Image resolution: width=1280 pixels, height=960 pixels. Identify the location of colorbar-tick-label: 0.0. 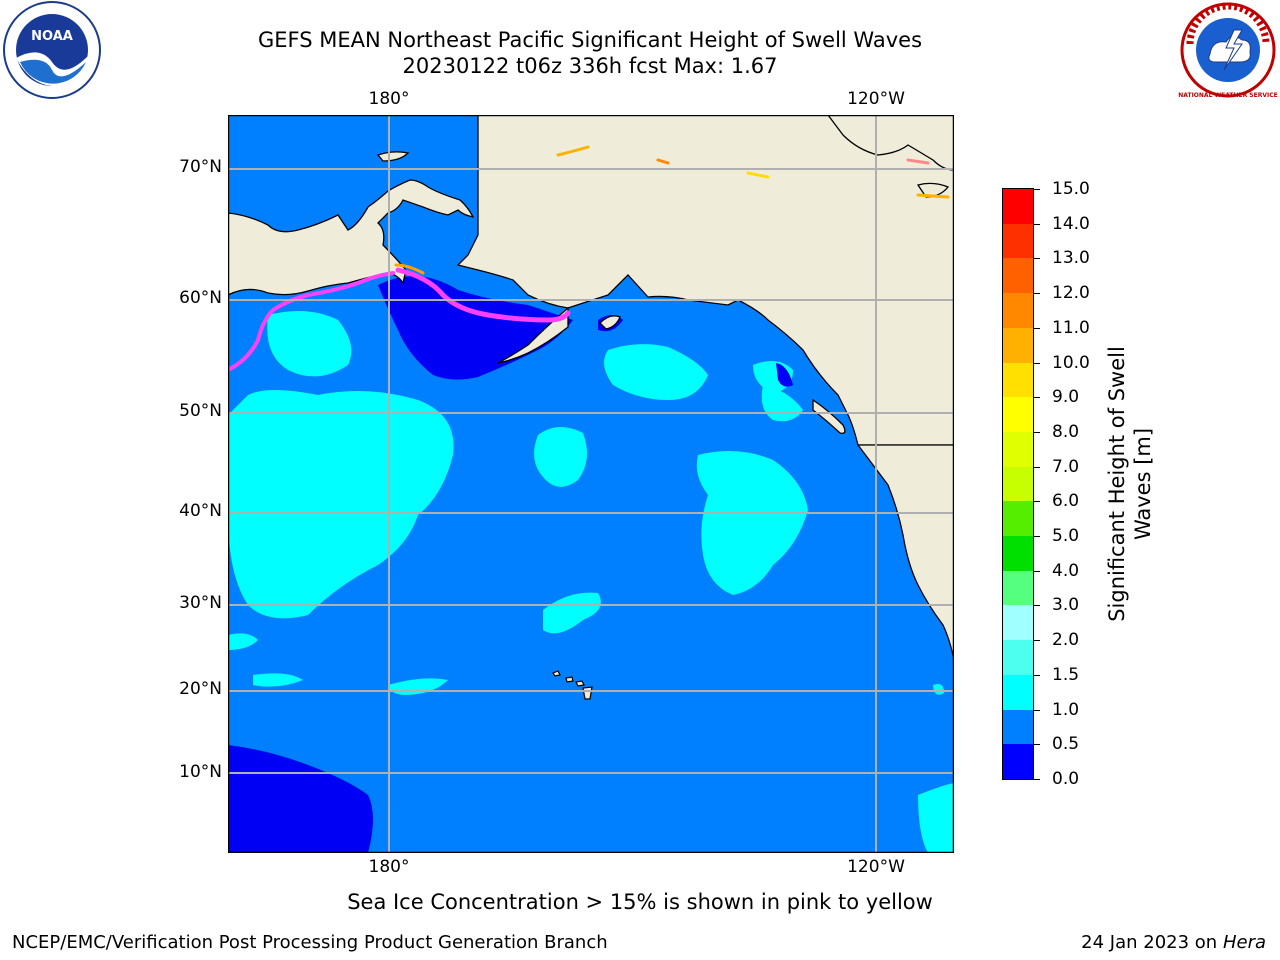
(1066, 779).